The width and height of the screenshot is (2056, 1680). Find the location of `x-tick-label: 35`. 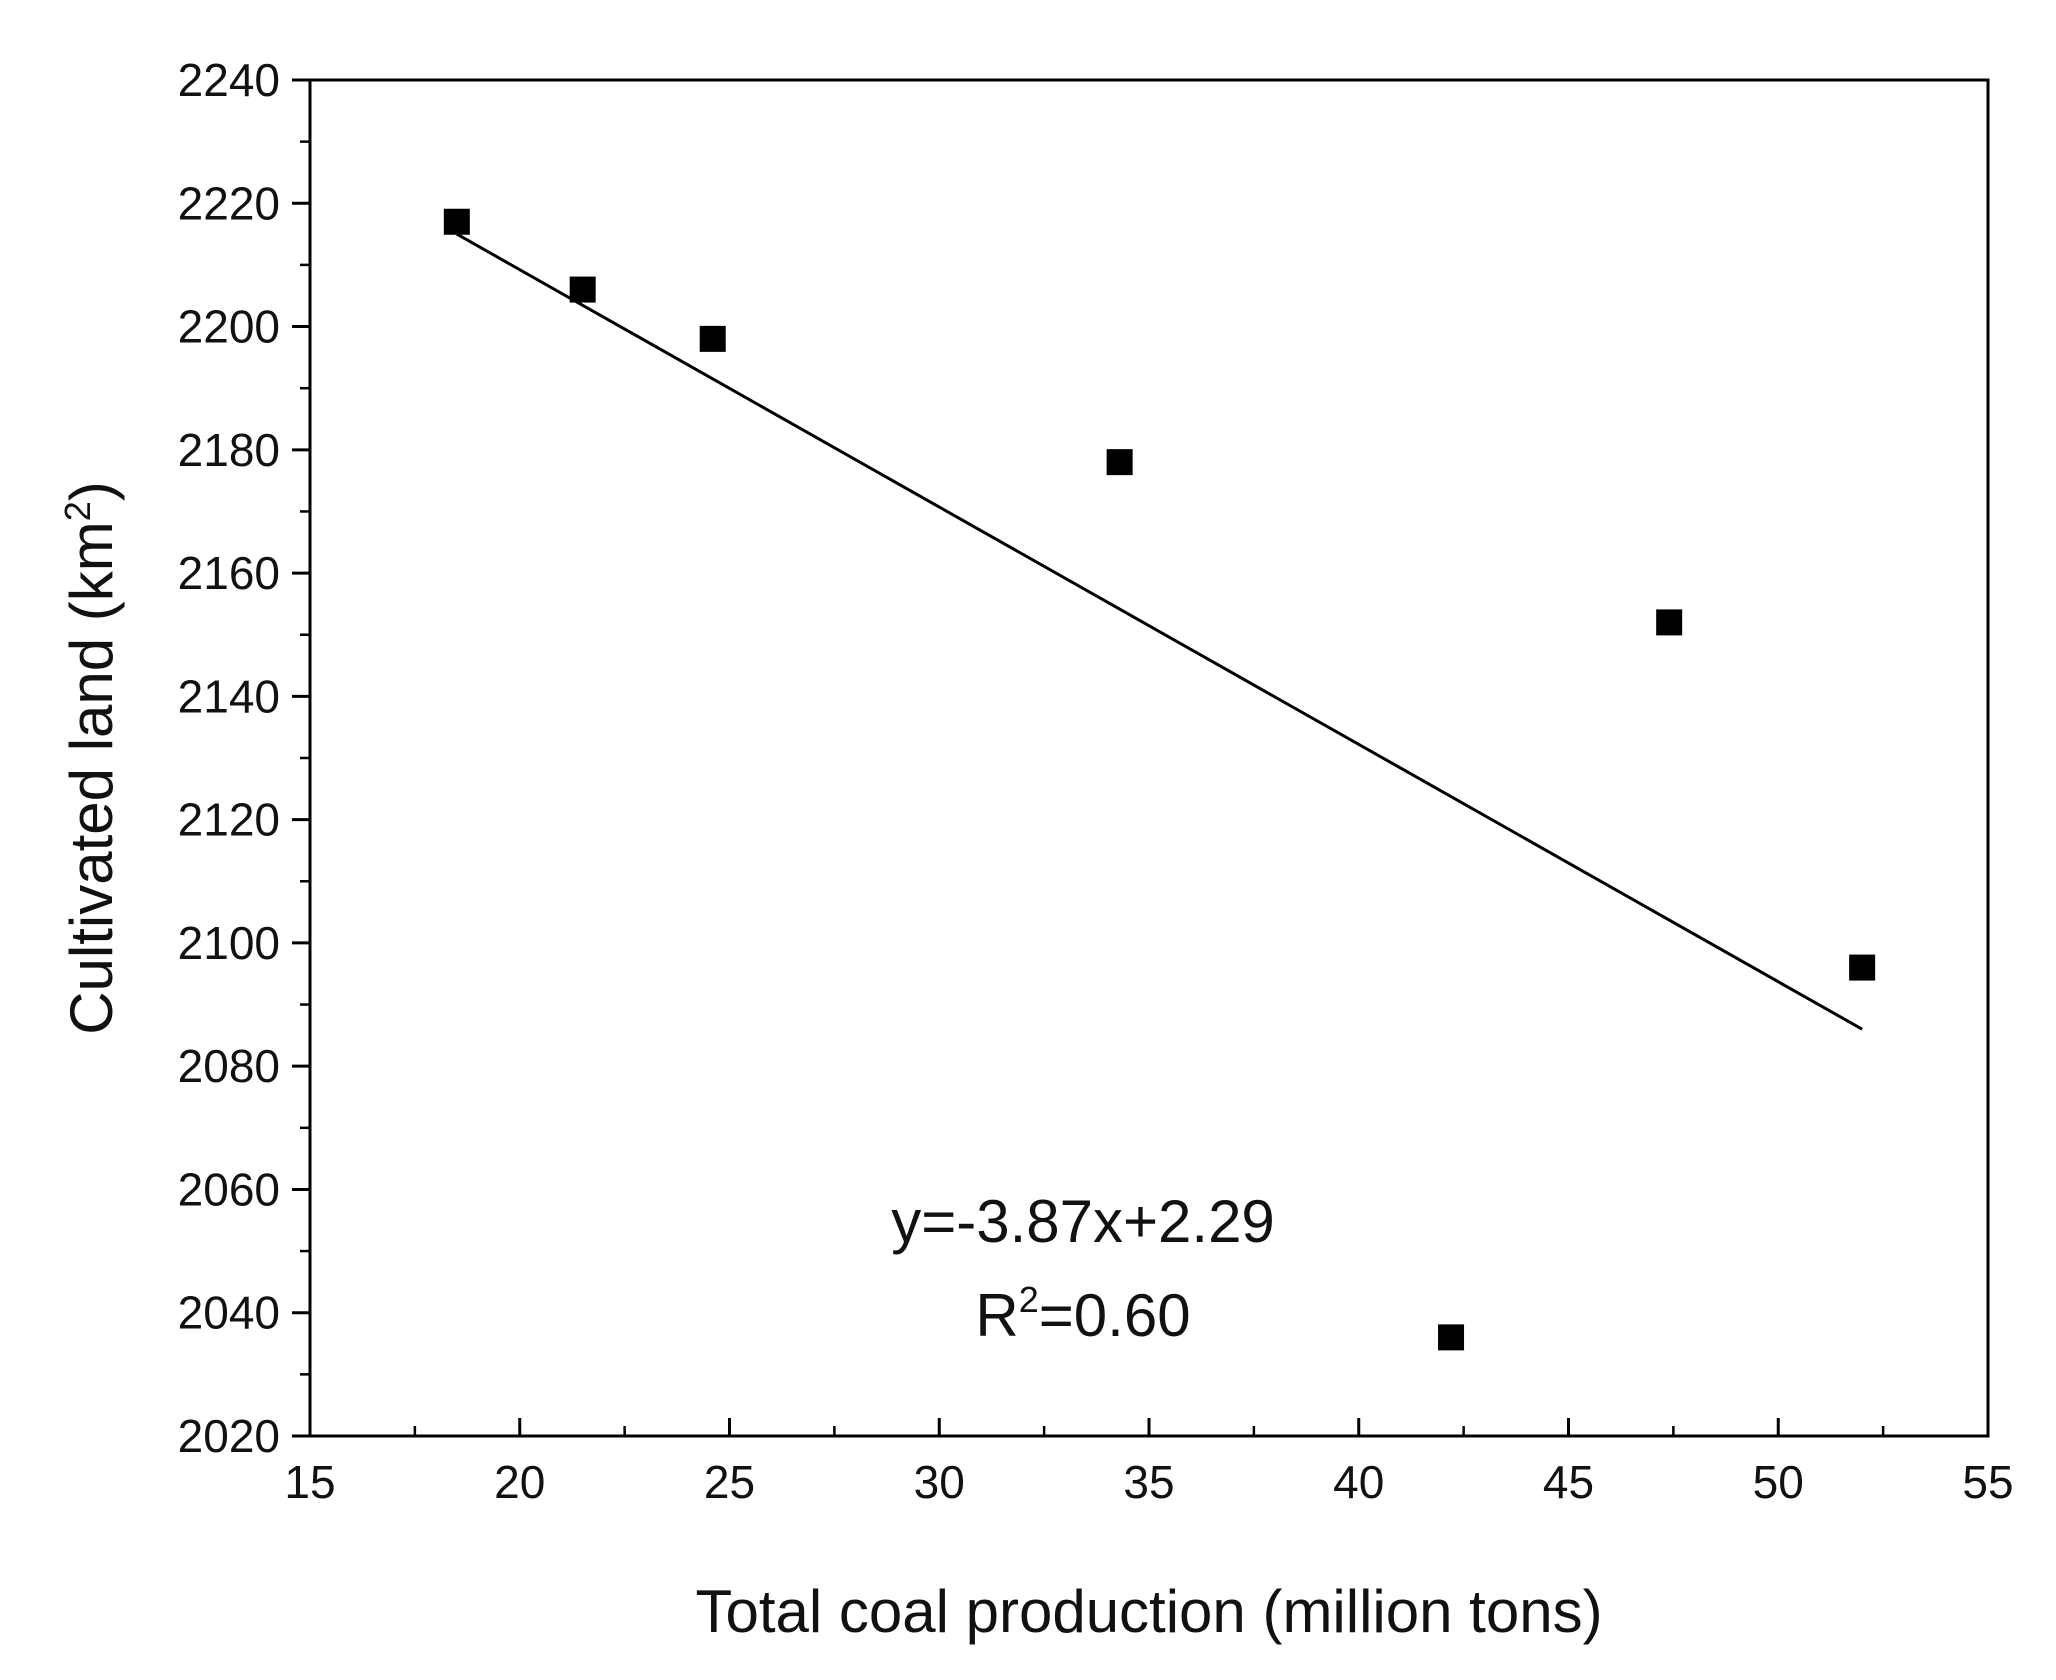

x-tick-label: 35 is located at coordinates (1148, 1482).